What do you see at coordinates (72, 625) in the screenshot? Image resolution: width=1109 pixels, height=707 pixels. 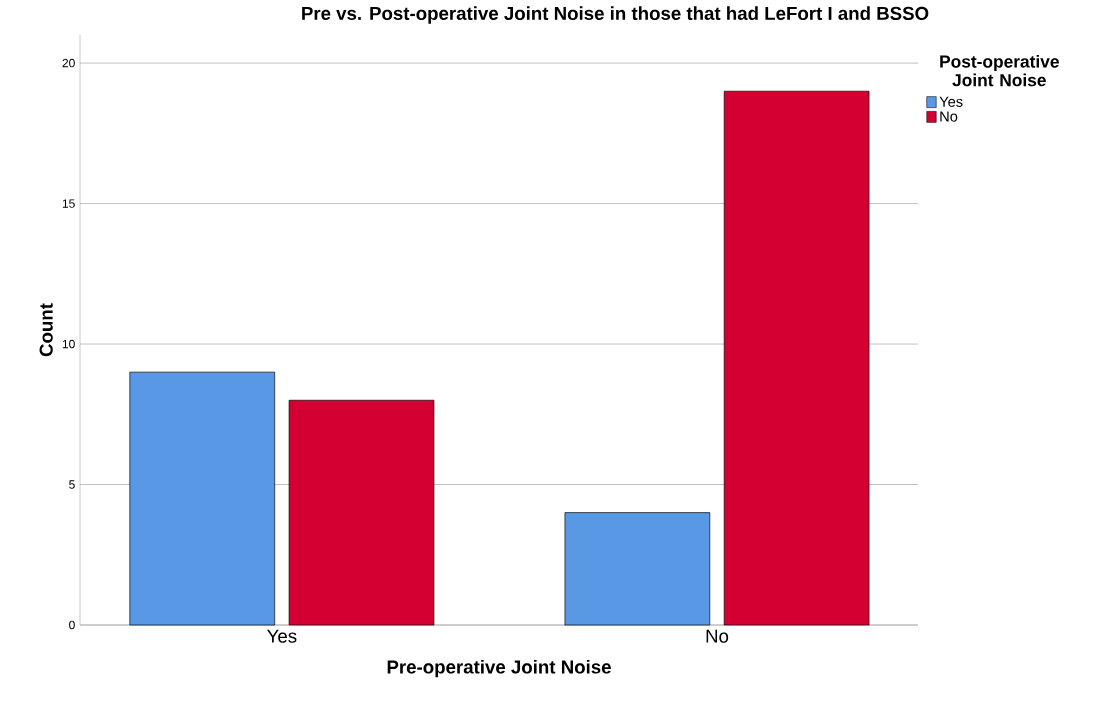 I see `y-tick-label: 0` at bounding box center [72, 625].